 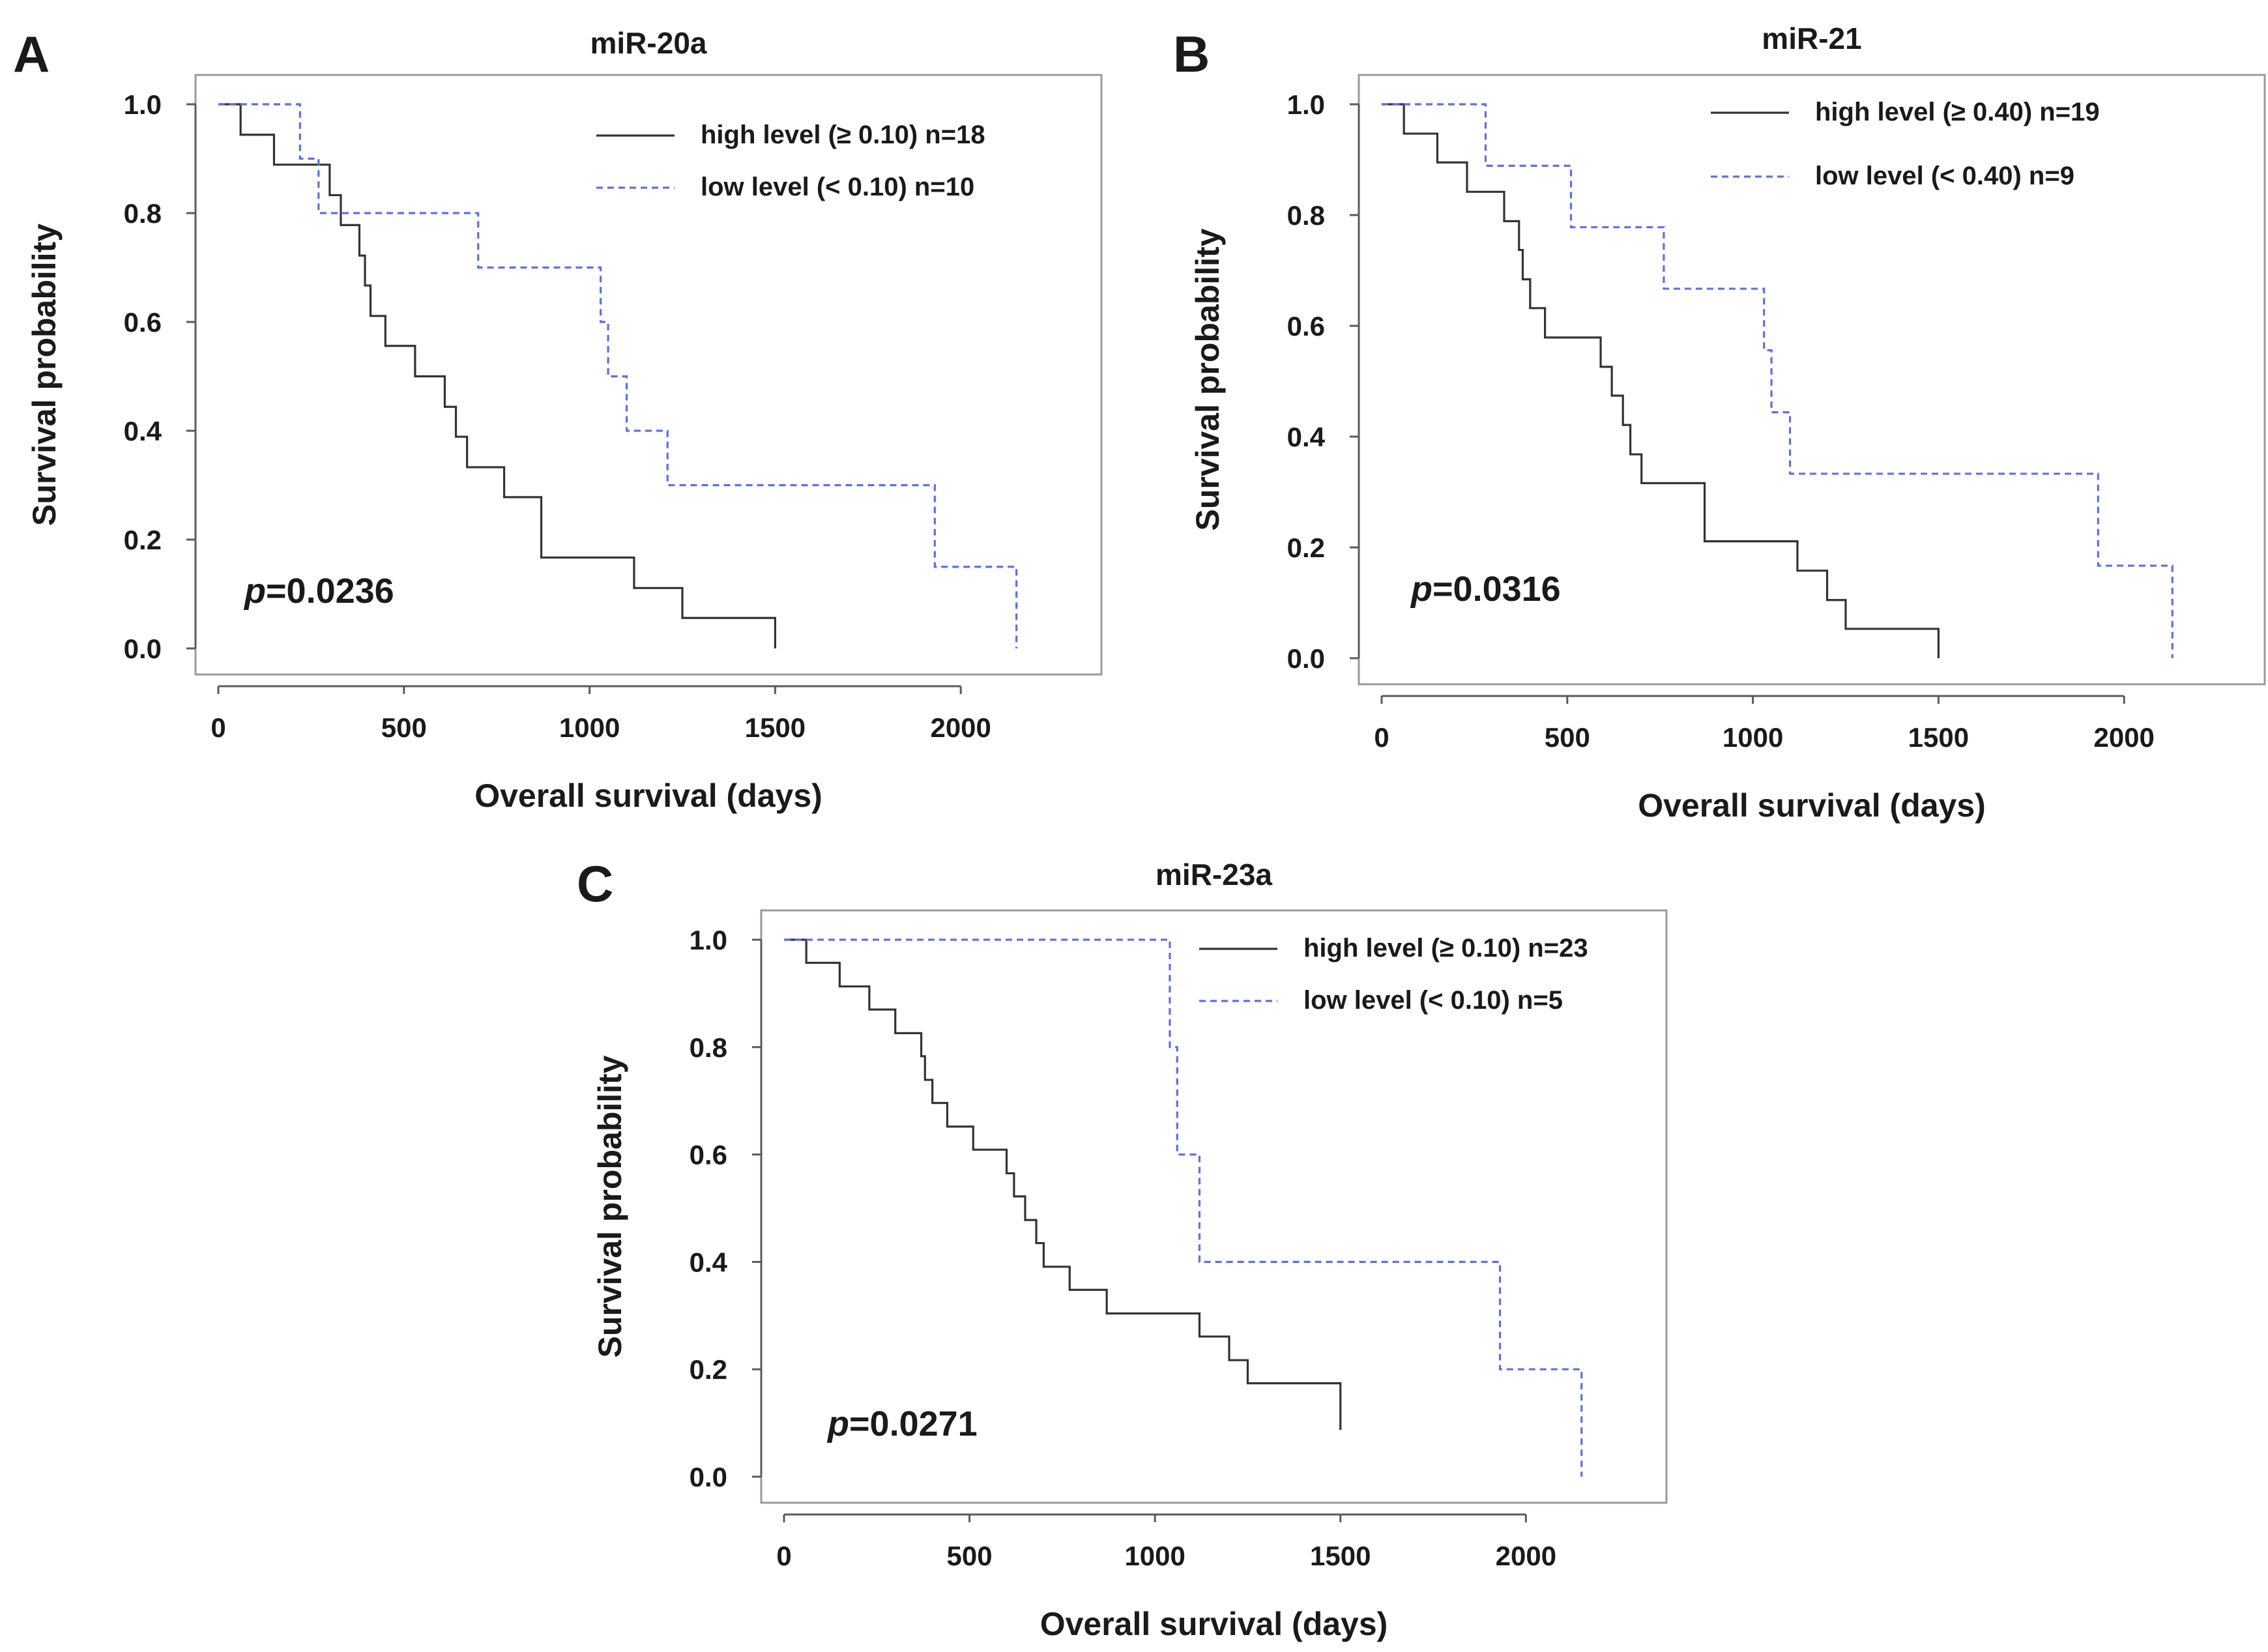 What do you see at coordinates (318, 591) in the screenshot?
I see `p-value-annotation: p=0.0236` at bounding box center [318, 591].